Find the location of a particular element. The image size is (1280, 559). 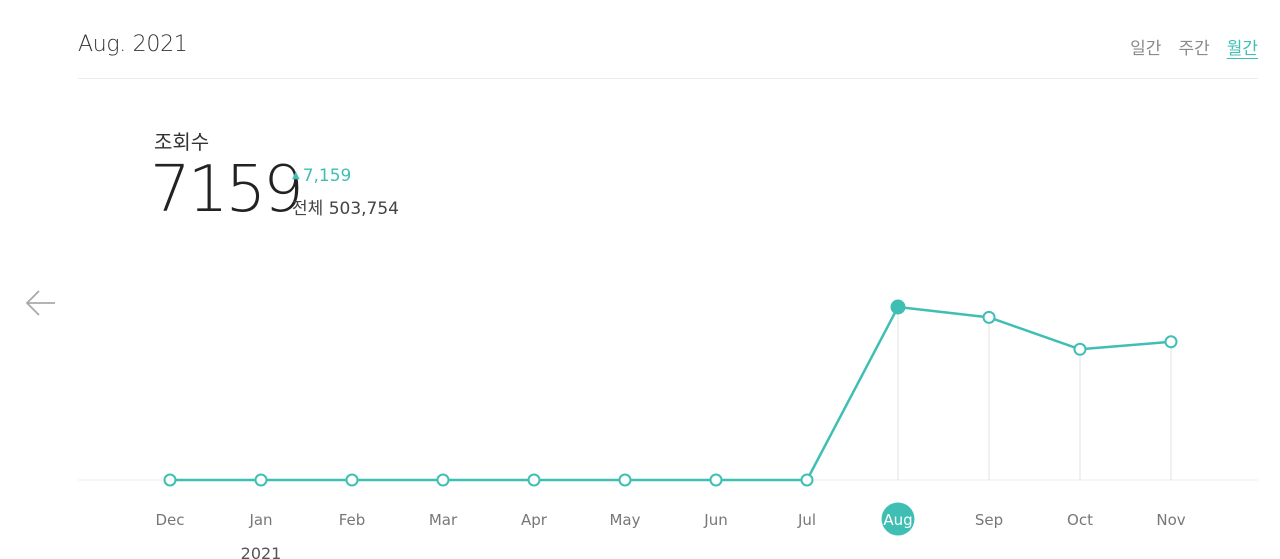

x-tick-label: Nov is located at coordinates (1170, 520).